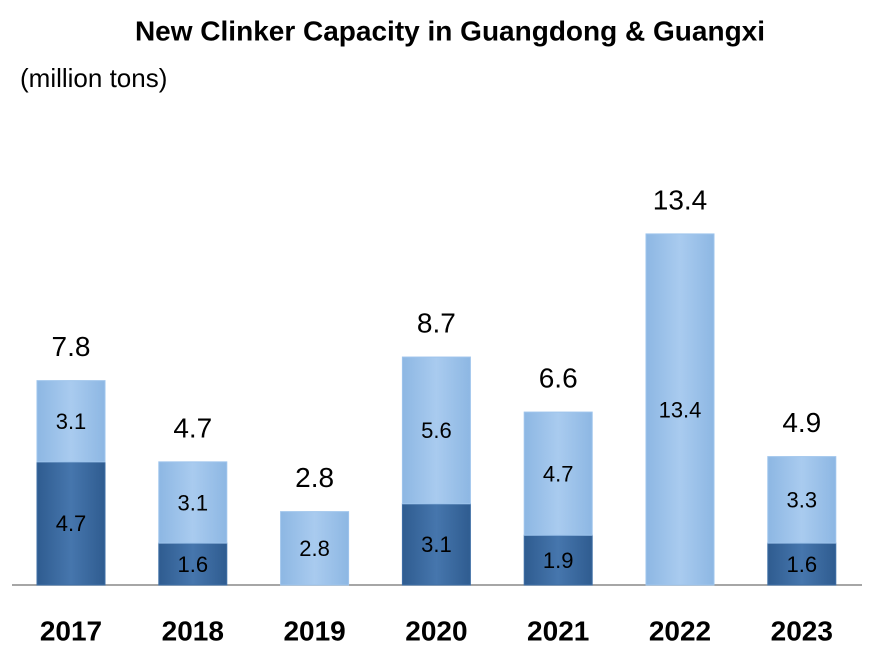 The image size is (881, 653). I want to click on total-label: 4.7, so click(192, 427).